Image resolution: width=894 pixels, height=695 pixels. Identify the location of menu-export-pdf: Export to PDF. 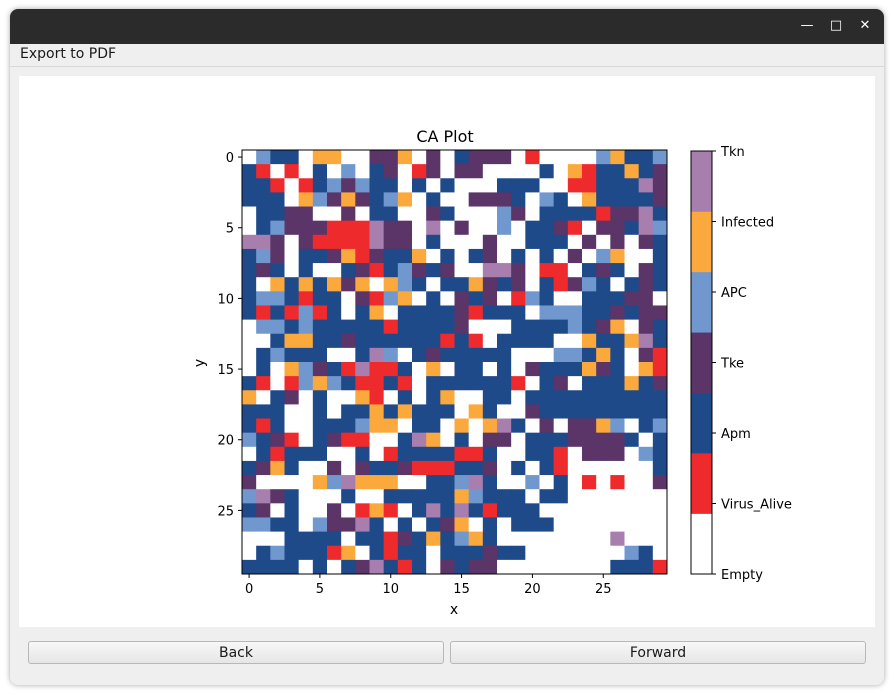
(68, 54).